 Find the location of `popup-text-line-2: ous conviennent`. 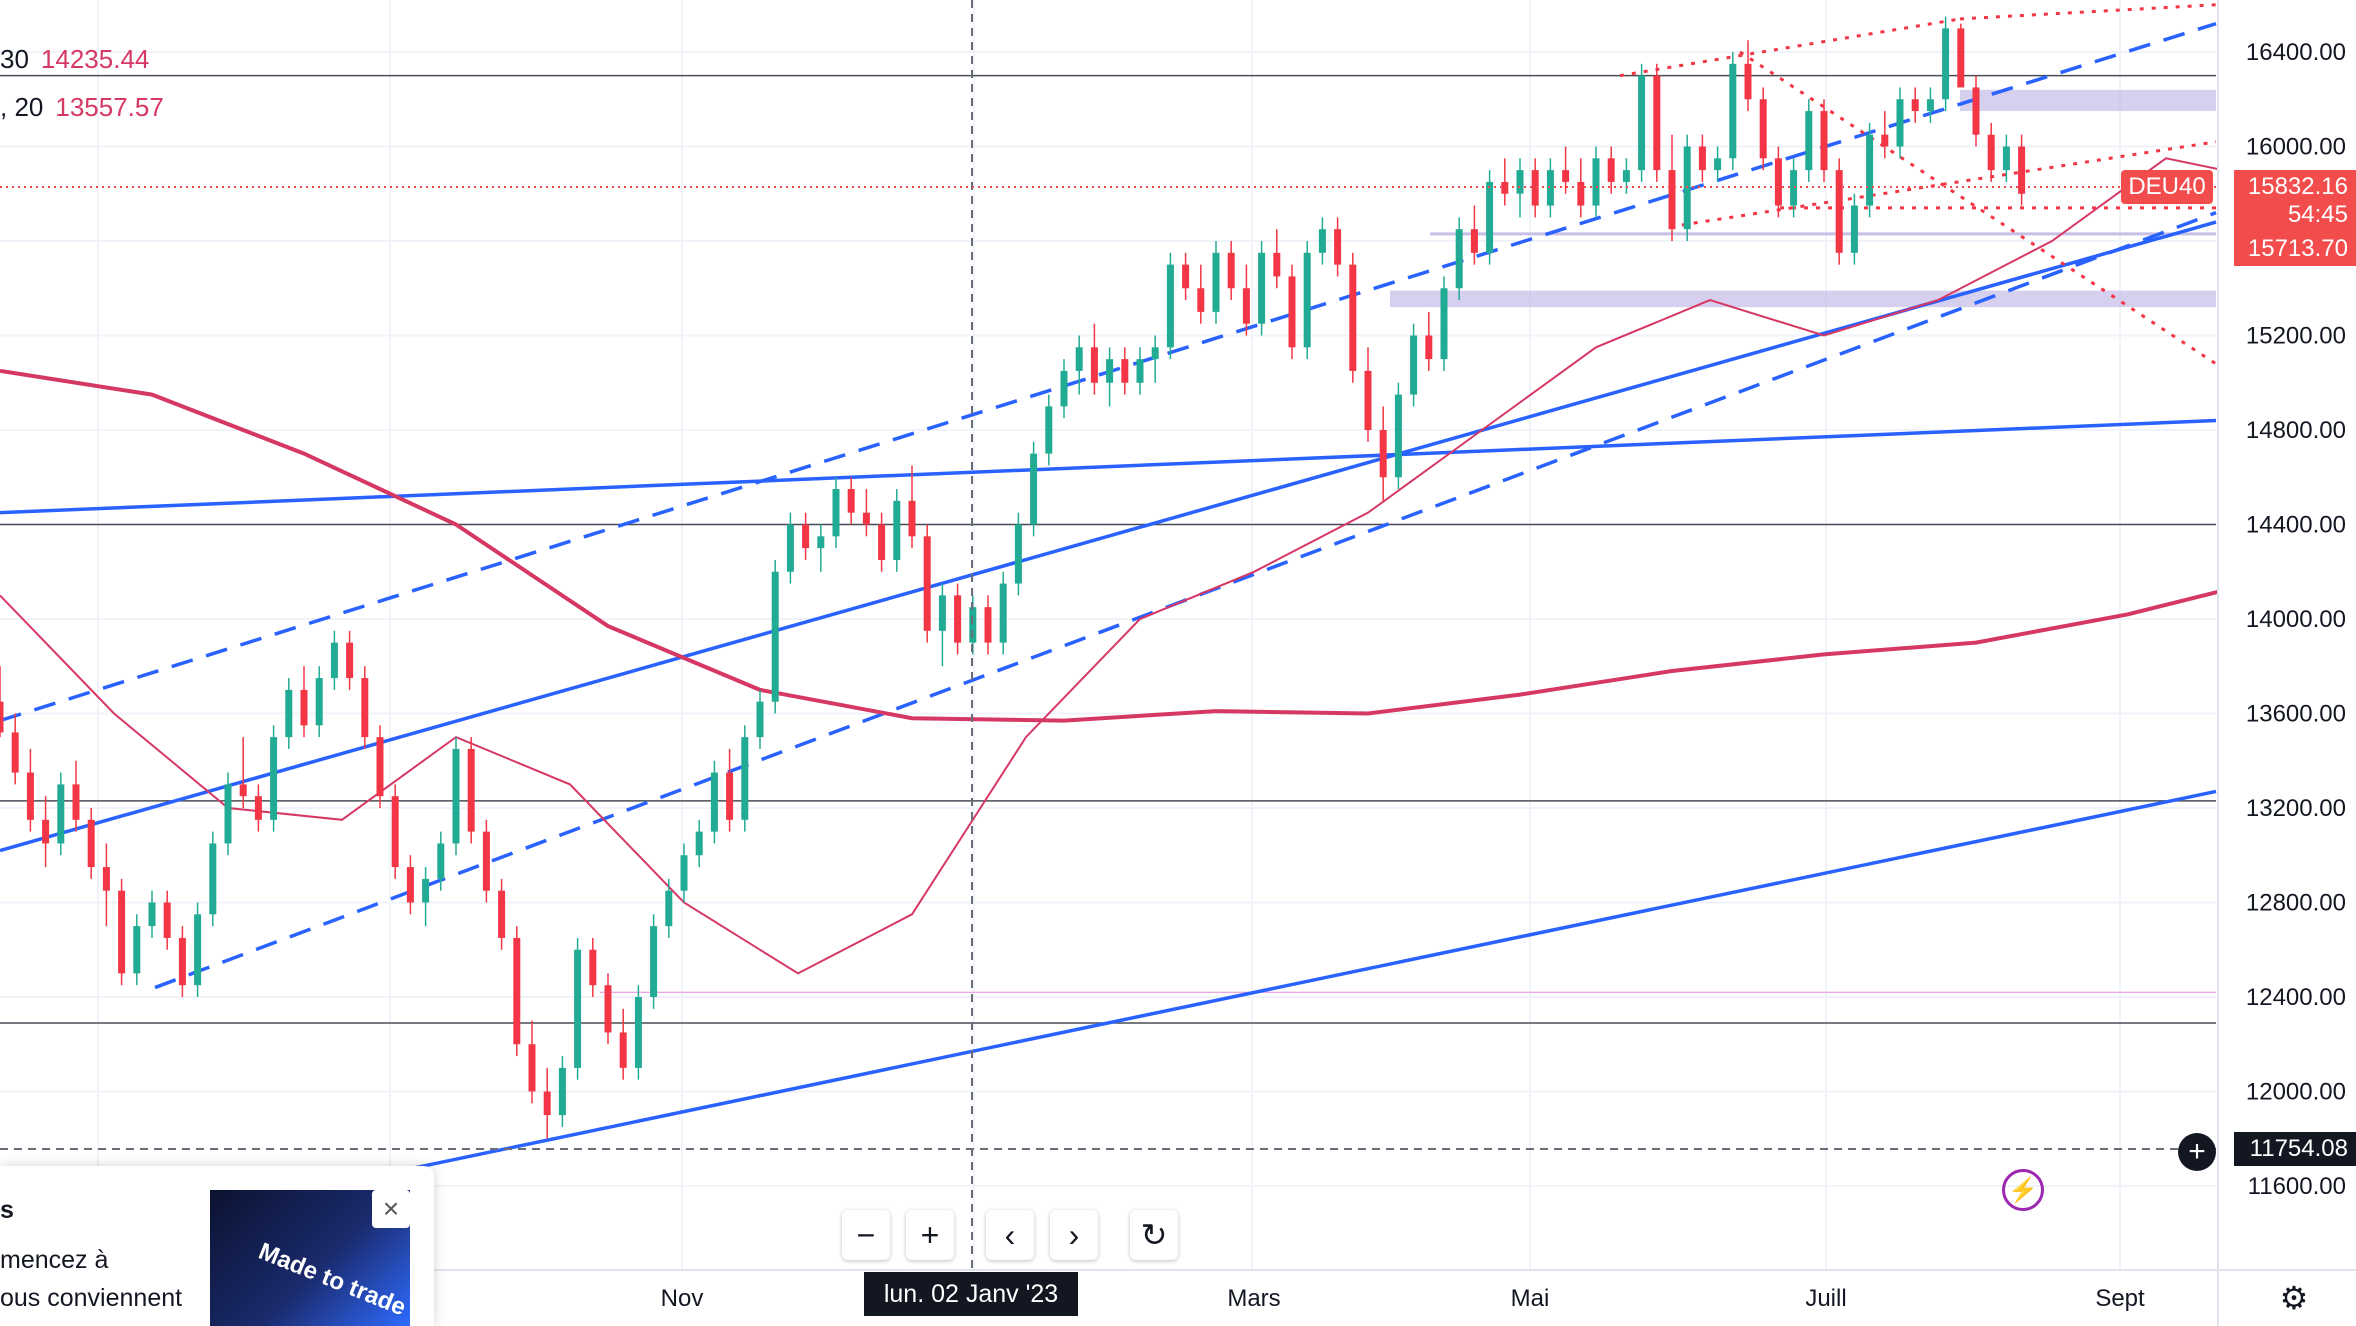

popup-text-line-2: ous conviennent is located at coordinates (91, 1298).